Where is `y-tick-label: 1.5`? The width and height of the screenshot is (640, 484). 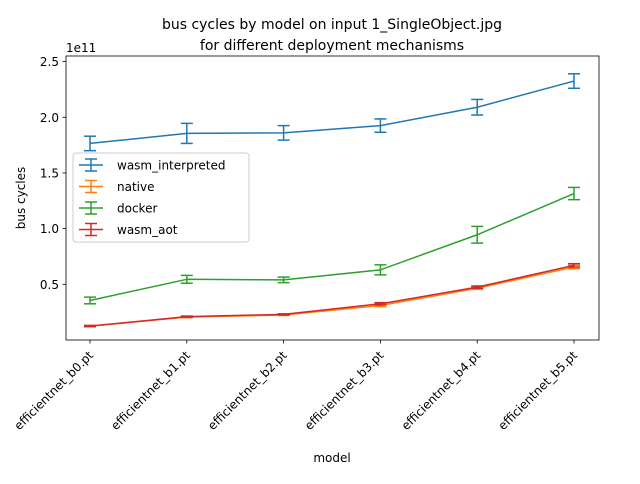
y-tick-label: 1.5 is located at coordinates (49, 173).